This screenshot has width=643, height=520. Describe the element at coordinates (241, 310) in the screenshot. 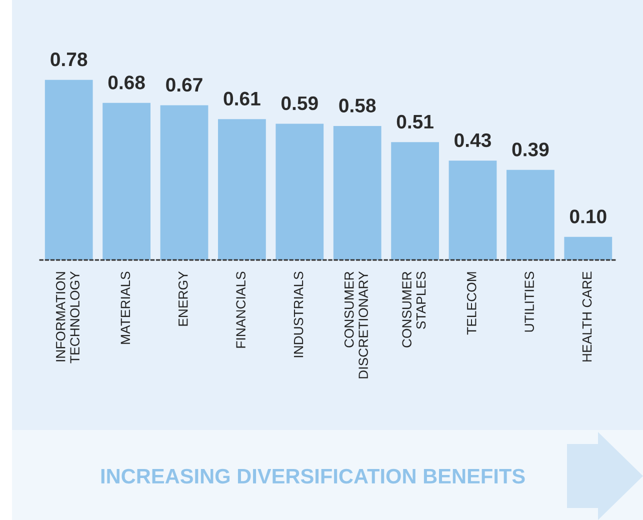

I see `x-tick-label: FINANCIALS` at that location.